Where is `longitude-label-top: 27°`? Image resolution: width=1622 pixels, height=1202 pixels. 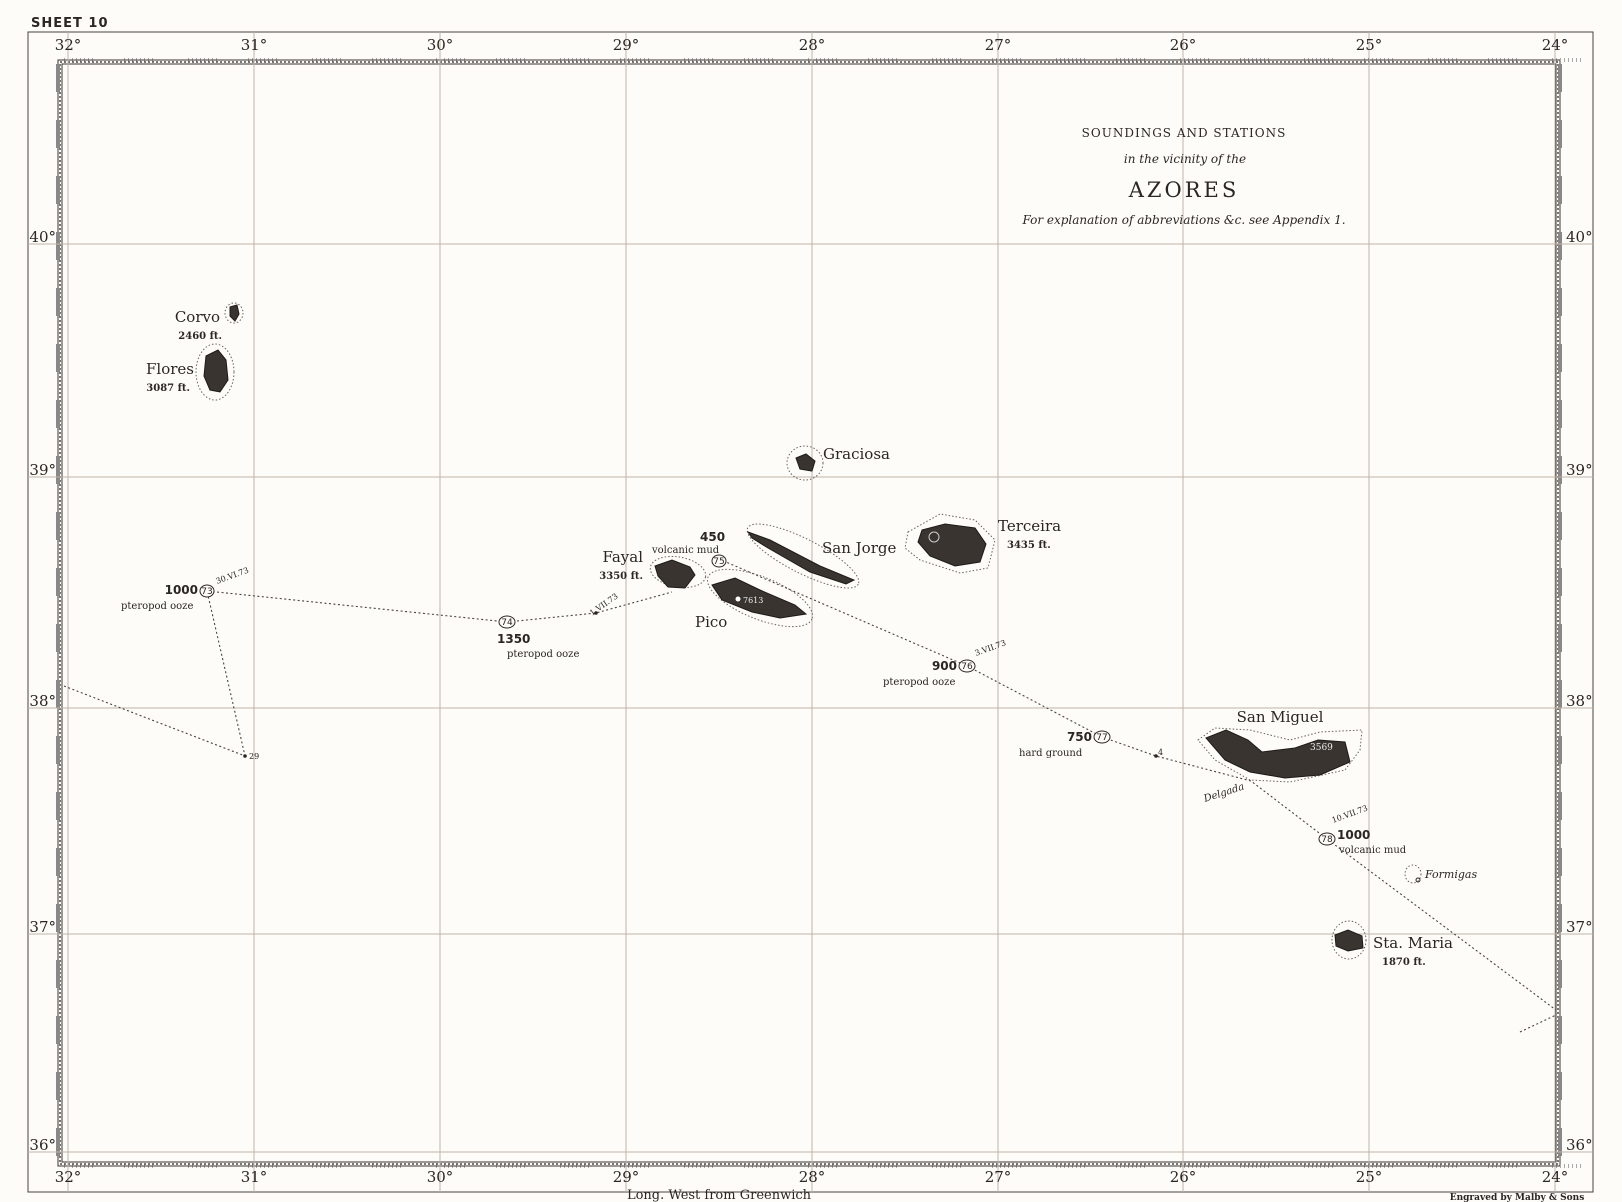 longitude-label-top: 27° is located at coordinates (998, 45).